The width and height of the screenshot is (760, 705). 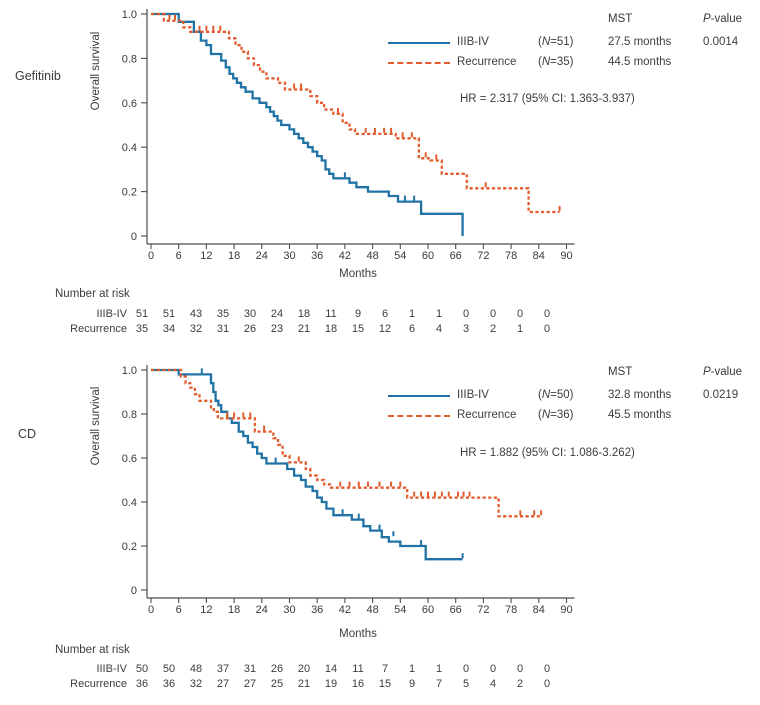 What do you see at coordinates (358, 684) in the screenshot?
I see `at-risk-count: 16` at bounding box center [358, 684].